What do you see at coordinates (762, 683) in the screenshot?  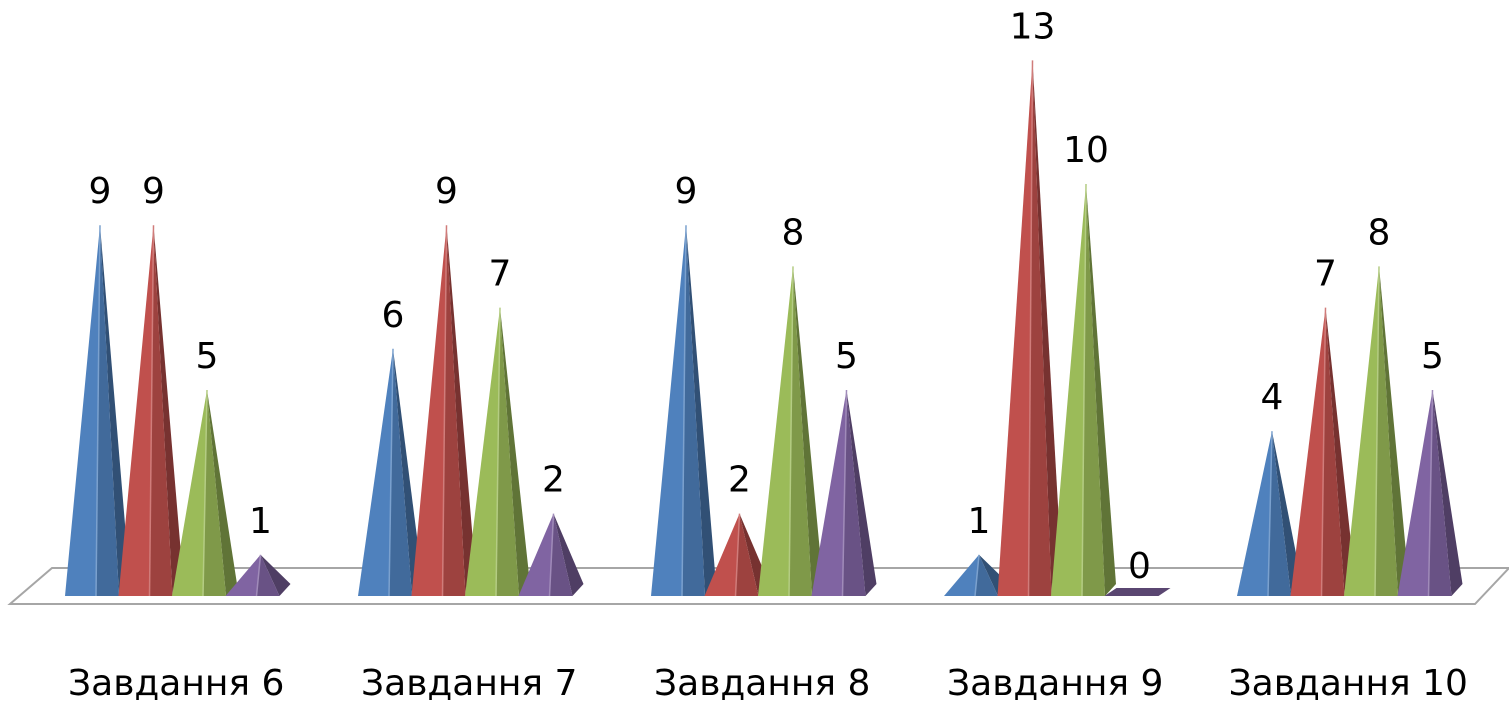 I see `category-label: Завдання 8` at bounding box center [762, 683].